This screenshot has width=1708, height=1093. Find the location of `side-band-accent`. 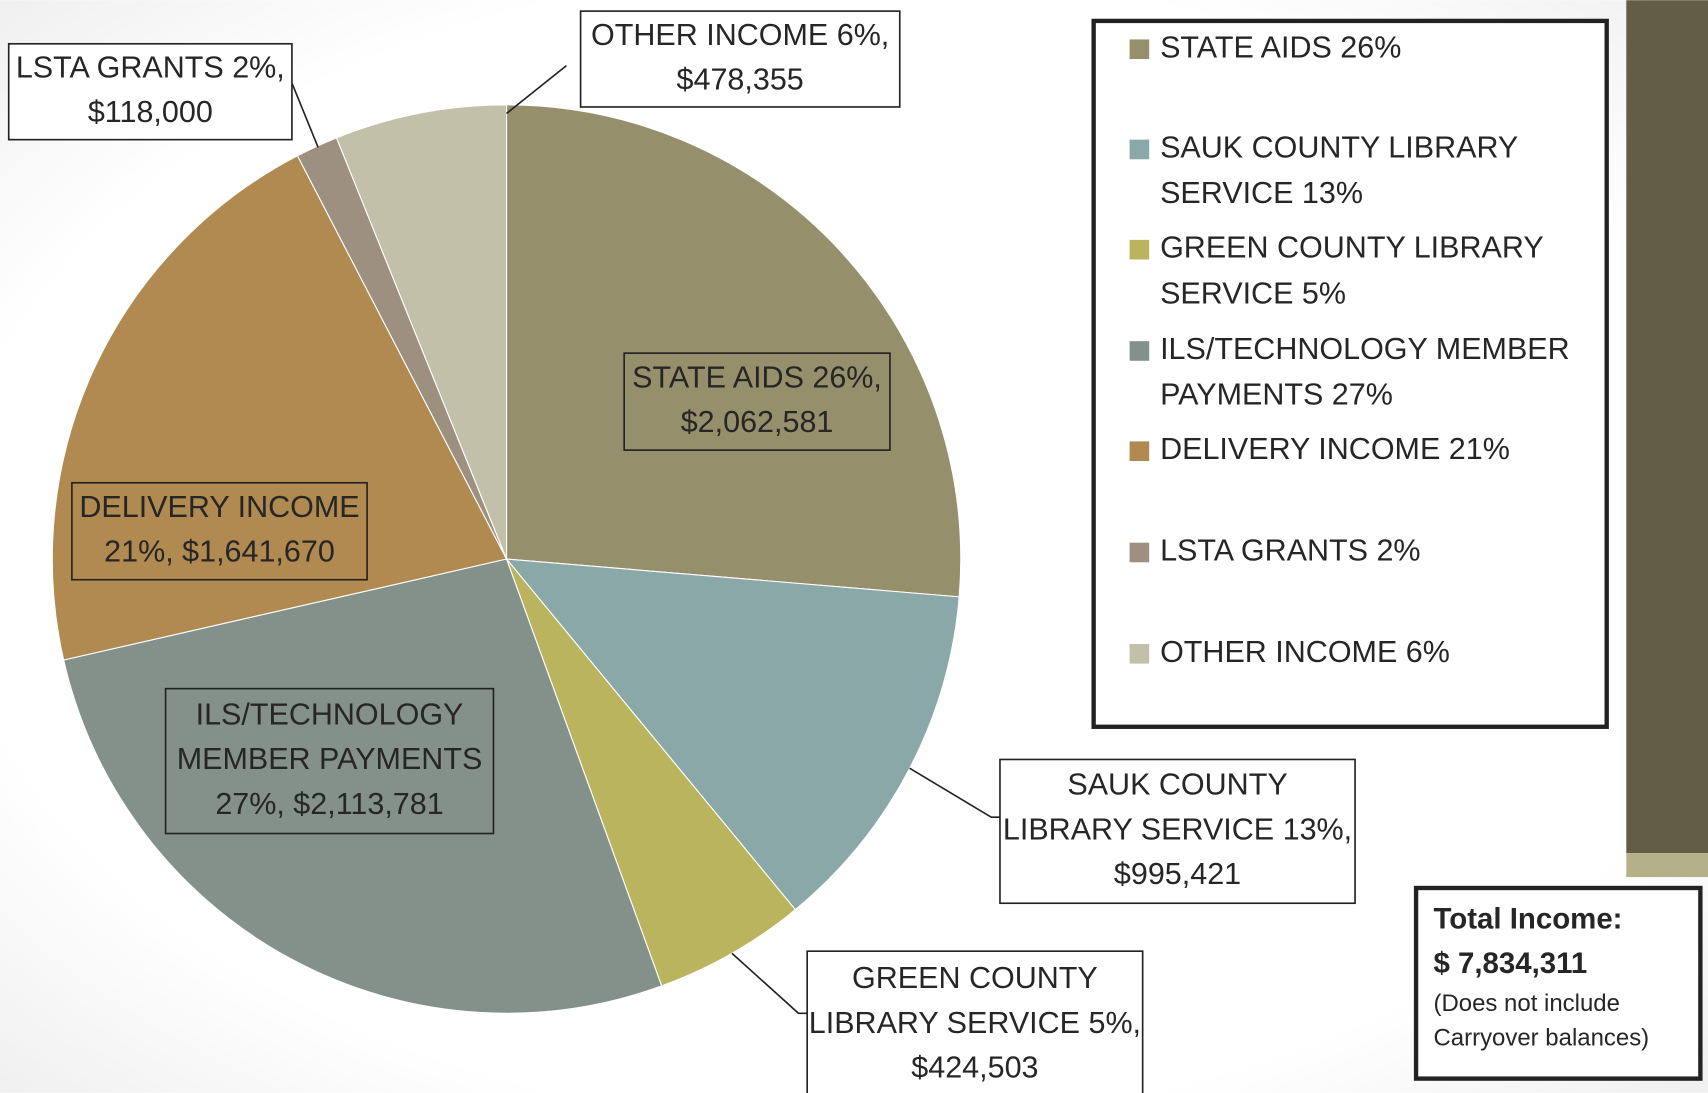

side-band-accent is located at coordinates (1667, 865).